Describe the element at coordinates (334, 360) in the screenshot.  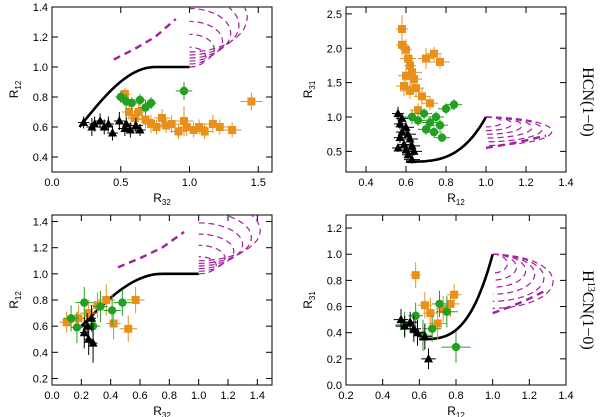
I see `y-tick-label: 0.2` at that location.